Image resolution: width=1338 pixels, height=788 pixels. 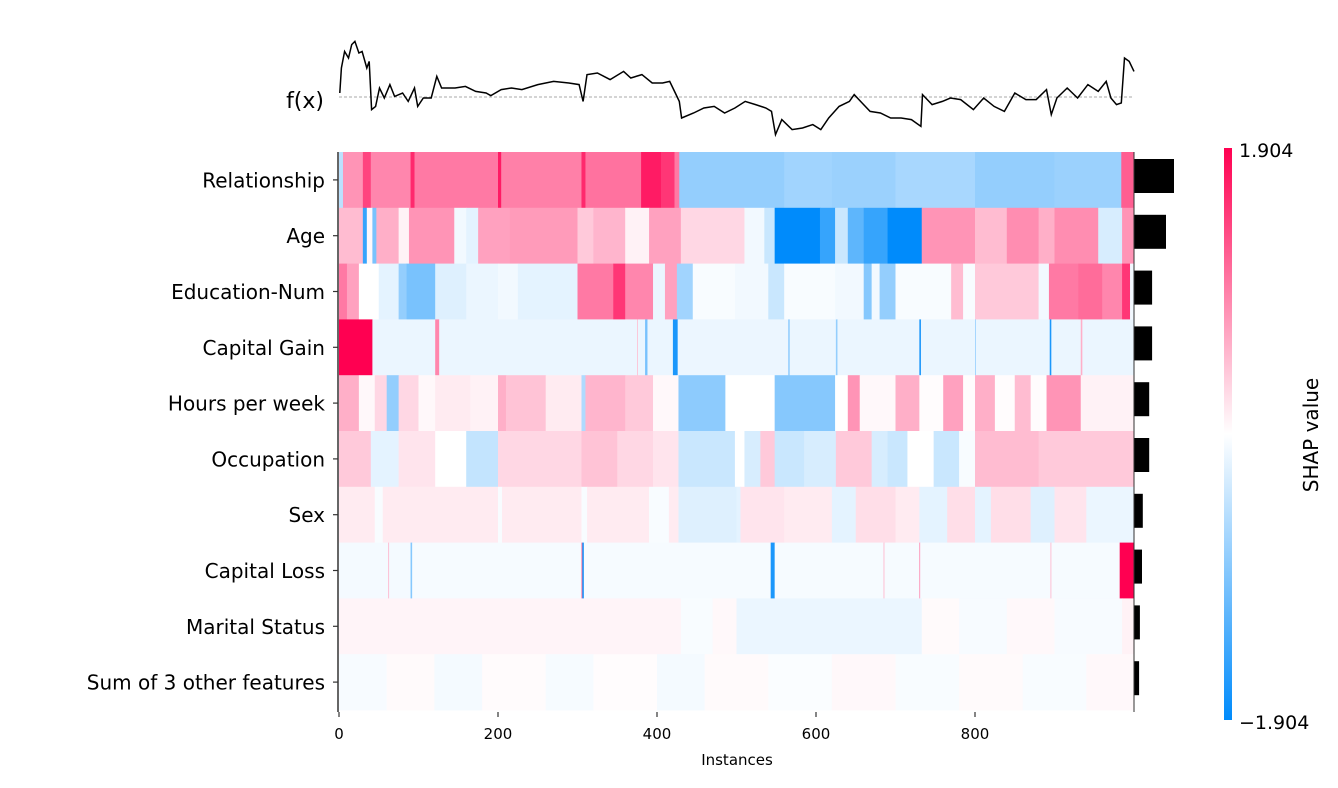 I want to click on x-tick-label: 200, so click(x=498, y=734).